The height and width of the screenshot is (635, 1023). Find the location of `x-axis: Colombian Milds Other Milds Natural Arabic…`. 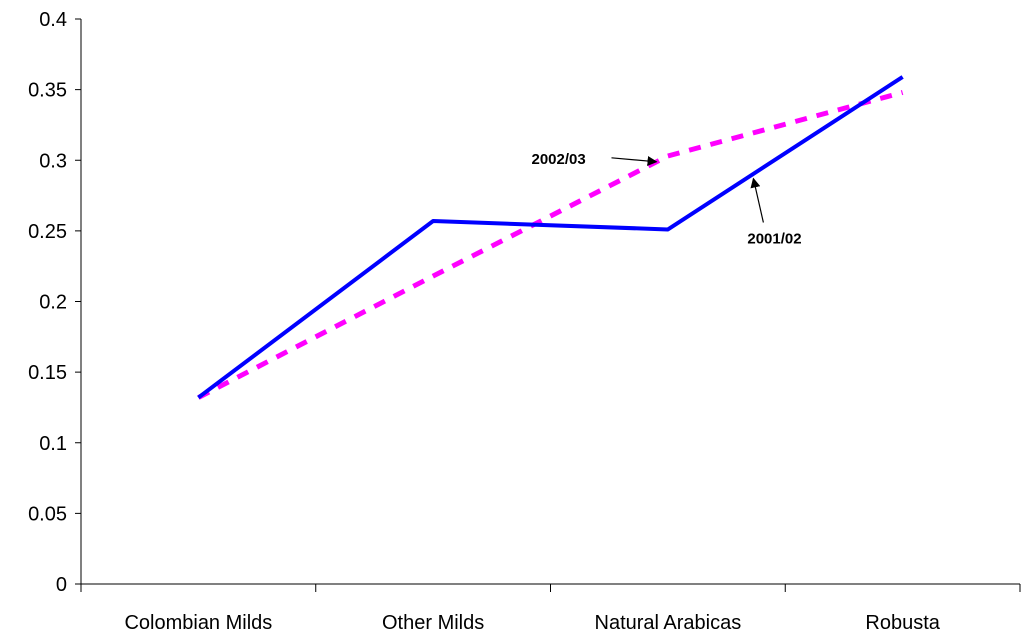

x-axis: Colombian Milds Other Milds Natural Arabic… is located at coordinates (550, 608).